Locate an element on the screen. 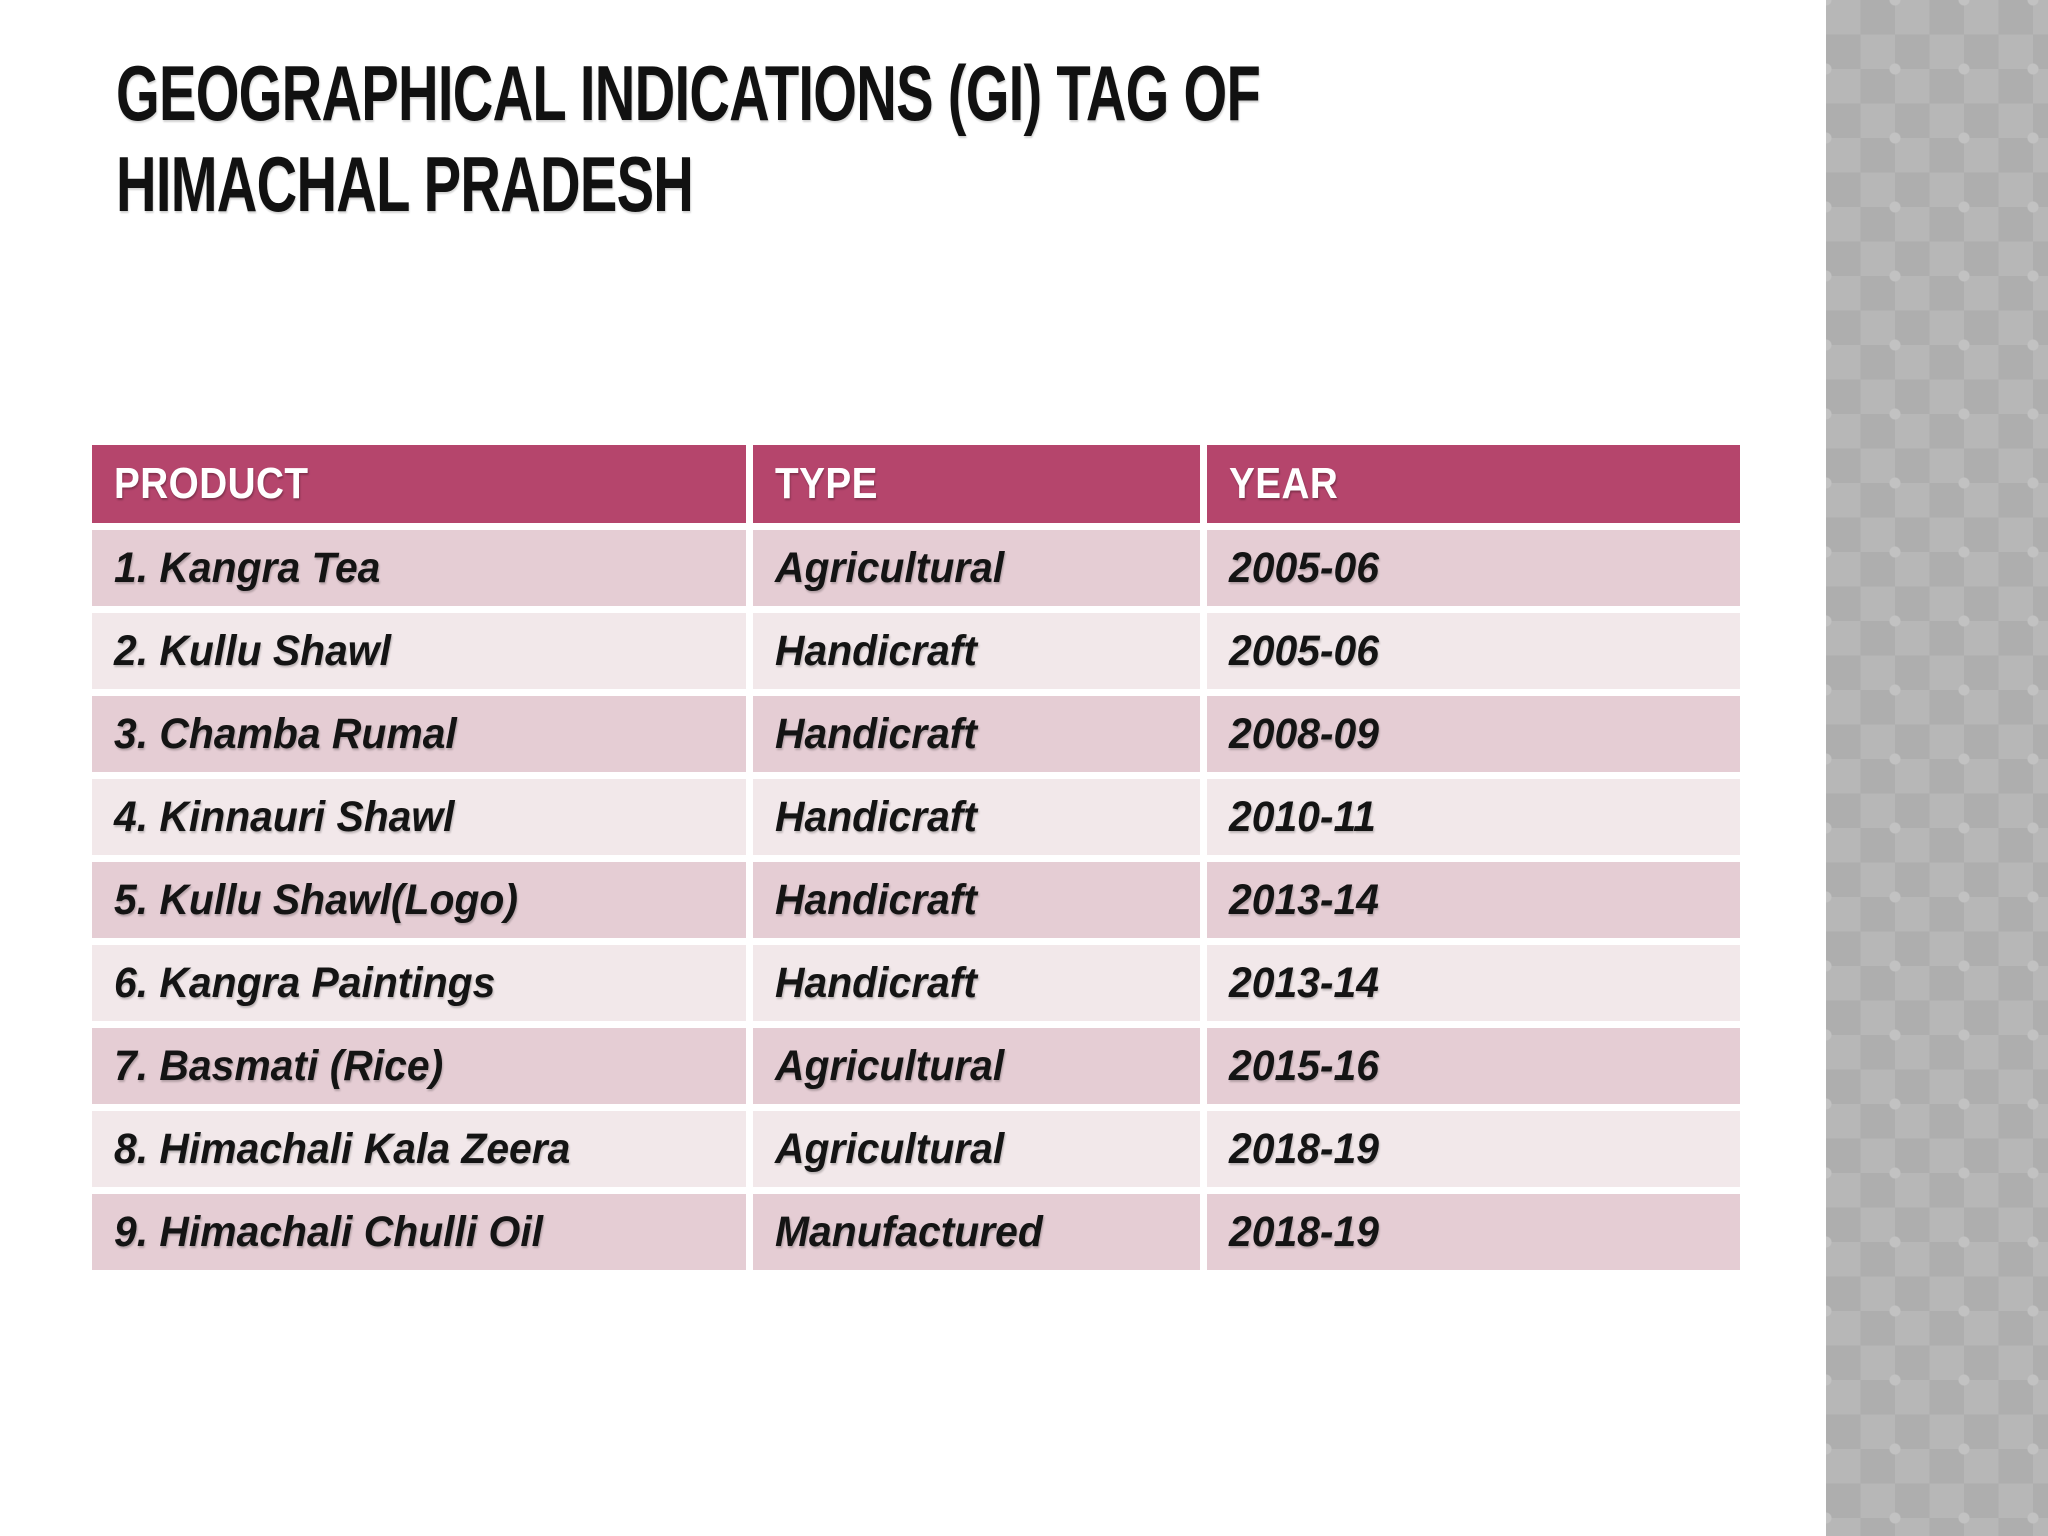 The image size is (2048, 1536). table-cell-year: 2008-09 is located at coordinates (1473, 734).